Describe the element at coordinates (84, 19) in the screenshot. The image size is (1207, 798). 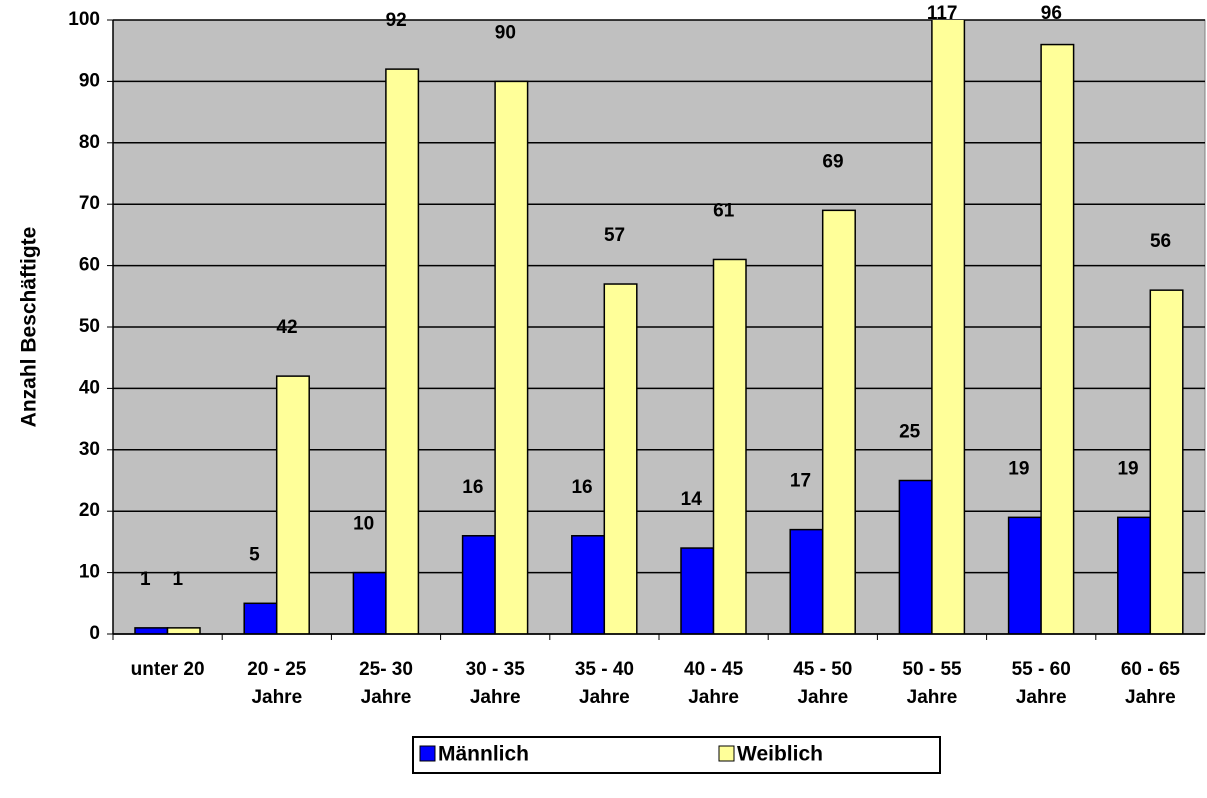
I see `y-tick-label: 100` at that location.